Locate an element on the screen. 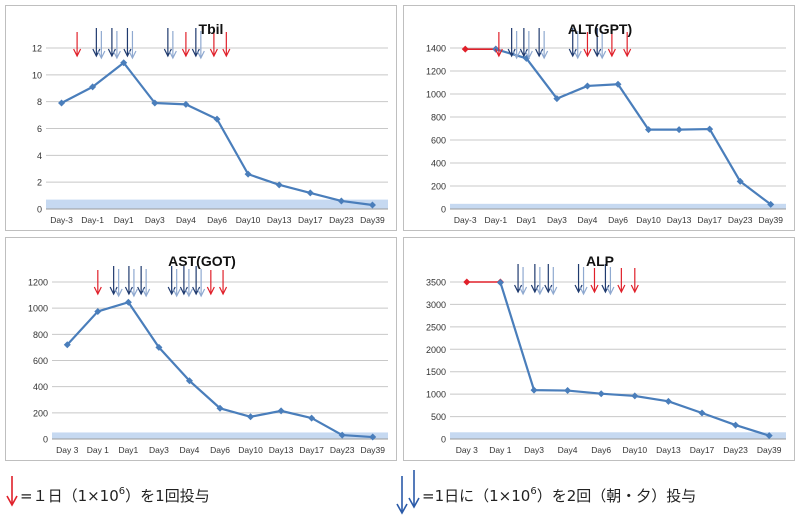 The height and width of the screenshot is (521, 800). svg-text: =1日に（1×106）を2回（朝・夕）投与 is located at coordinates (559, 495).